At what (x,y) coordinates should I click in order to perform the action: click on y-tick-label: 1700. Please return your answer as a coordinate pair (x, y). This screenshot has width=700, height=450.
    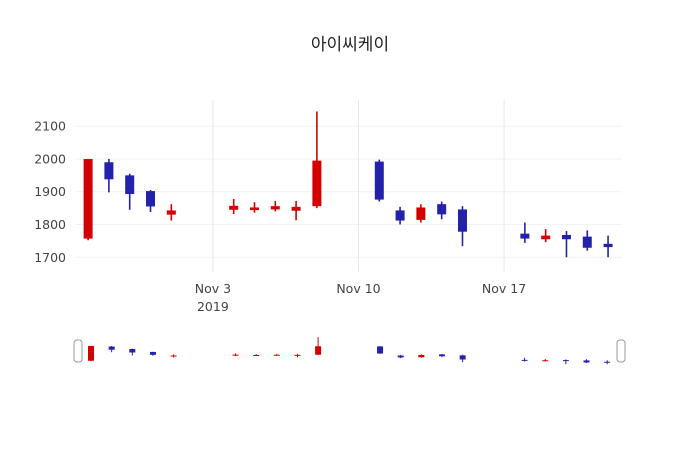
    Looking at the image, I should click on (50, 257).